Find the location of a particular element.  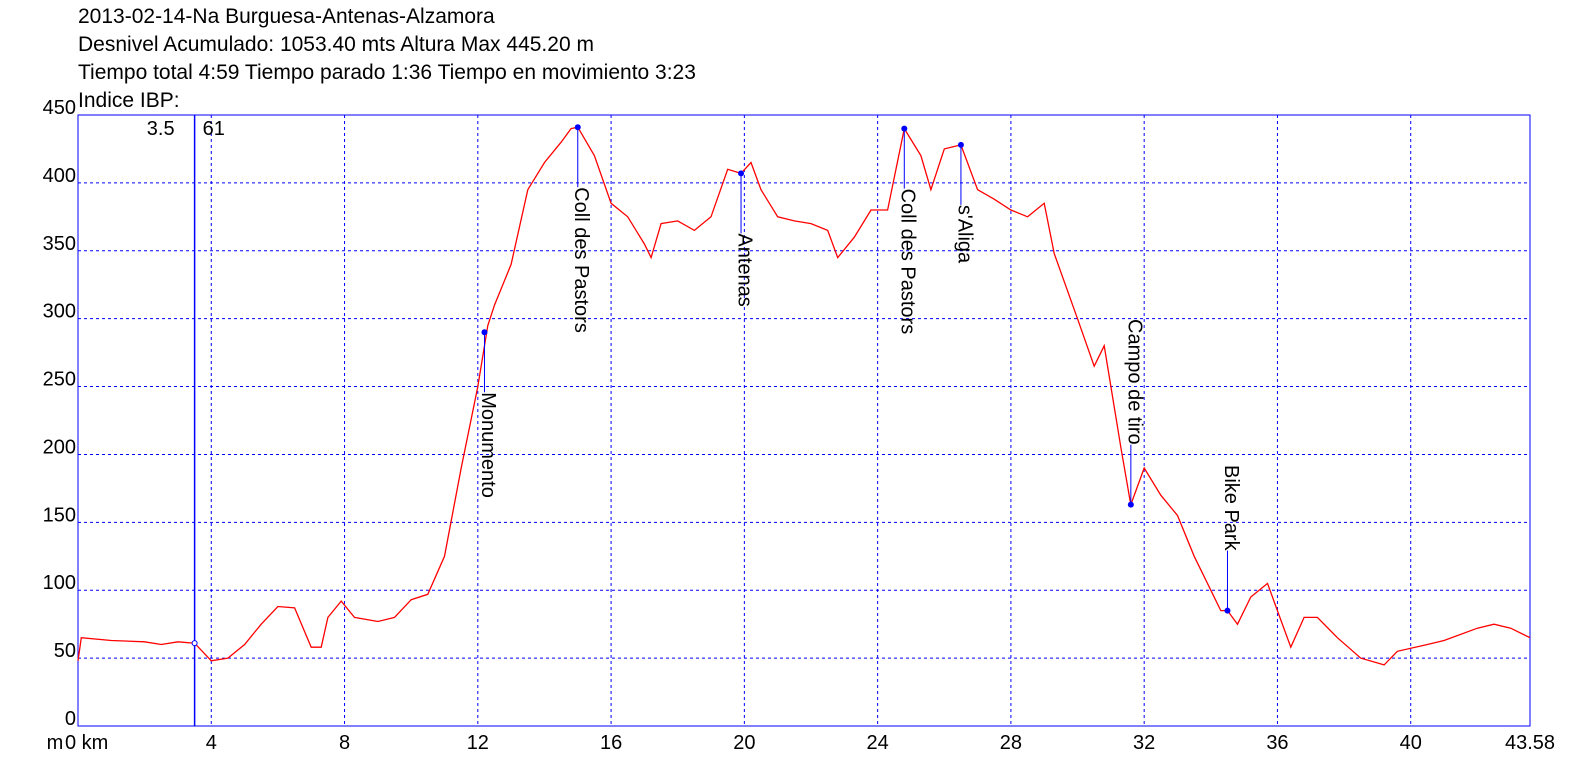

y-tick-label: 350 is located at coordinates (59, 244).